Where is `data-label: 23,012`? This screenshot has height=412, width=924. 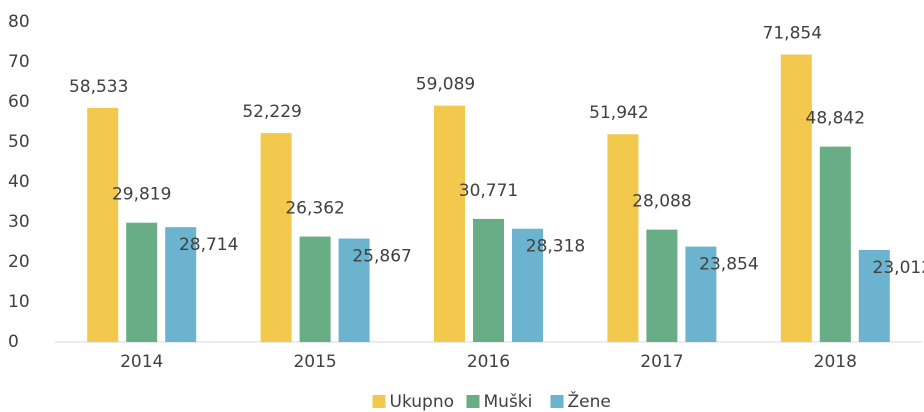
data-label: 23,012 is located at coordinates (898, 268).